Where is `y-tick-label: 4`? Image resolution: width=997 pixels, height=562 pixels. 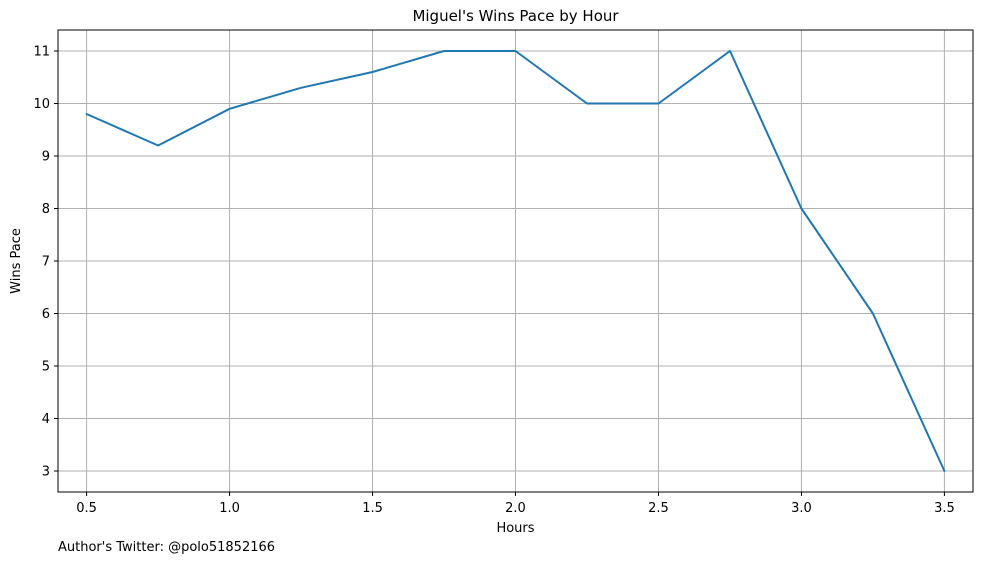
y-tick-label: 4 is located at coordinates (46, 419).